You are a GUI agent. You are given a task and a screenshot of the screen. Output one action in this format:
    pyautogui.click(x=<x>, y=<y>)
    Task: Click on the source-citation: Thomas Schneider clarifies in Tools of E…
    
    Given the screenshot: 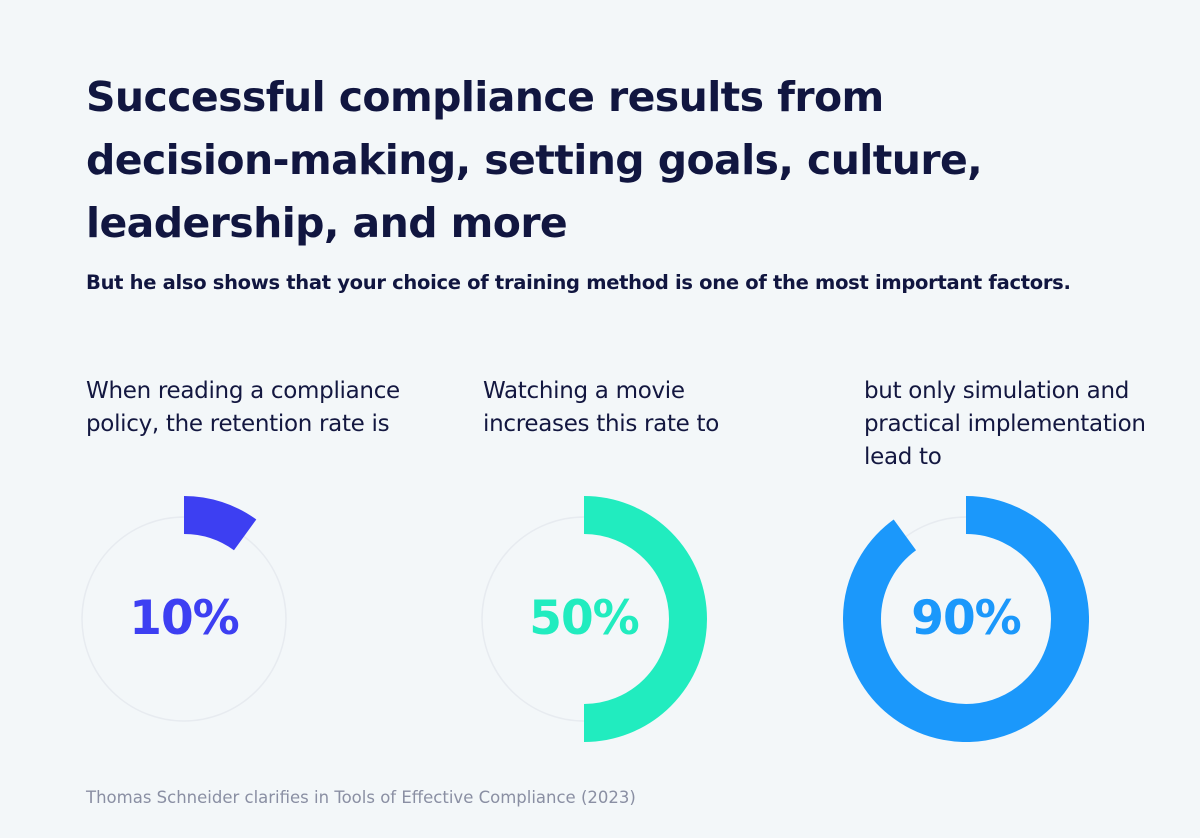 What is the action you would take?
    pyautogui.click(x=361, y=797)
    